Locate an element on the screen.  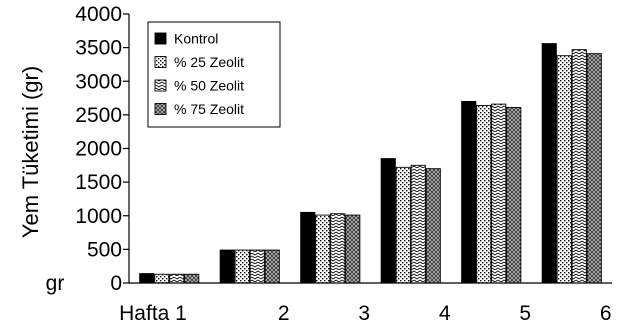
y-tick-label: 1500 is located at coordinates (98, 182).